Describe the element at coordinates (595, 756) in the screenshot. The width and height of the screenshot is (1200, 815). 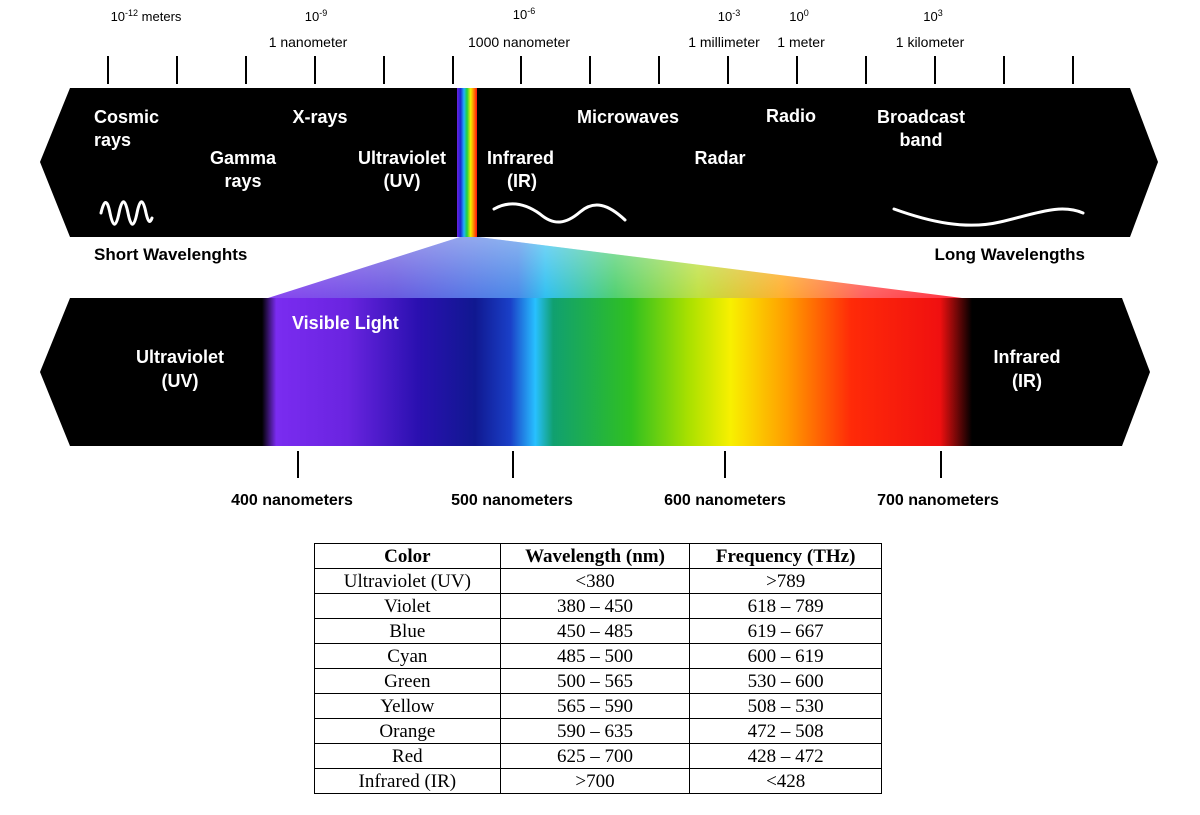
I see `cell-wavelength: 625 – 700` at that location.